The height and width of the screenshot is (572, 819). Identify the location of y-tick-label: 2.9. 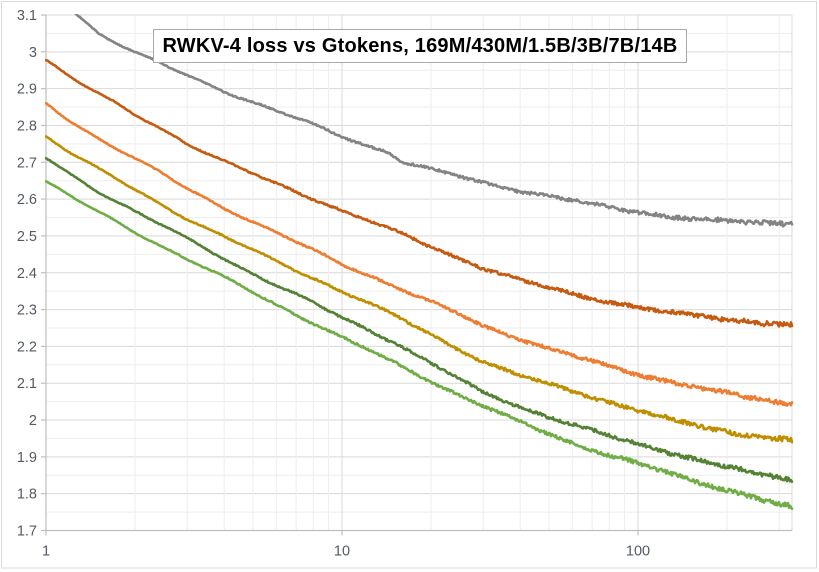
(27, 90).